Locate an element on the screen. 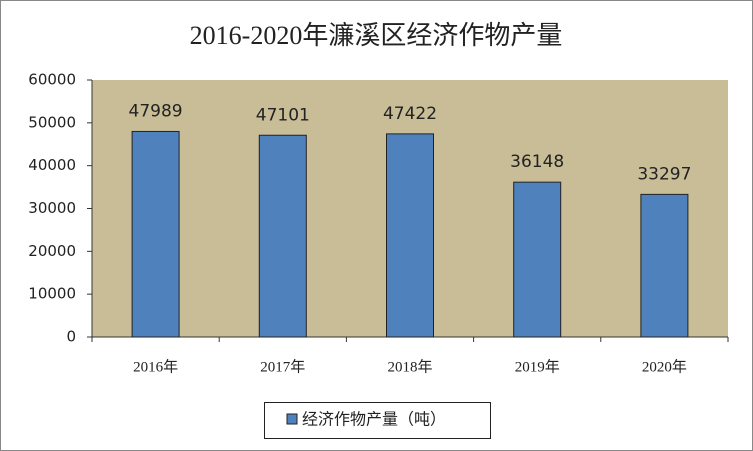 The width and height of the screenshot is (753, 451). value-label: 47422 is located at coordinates (410, 114).